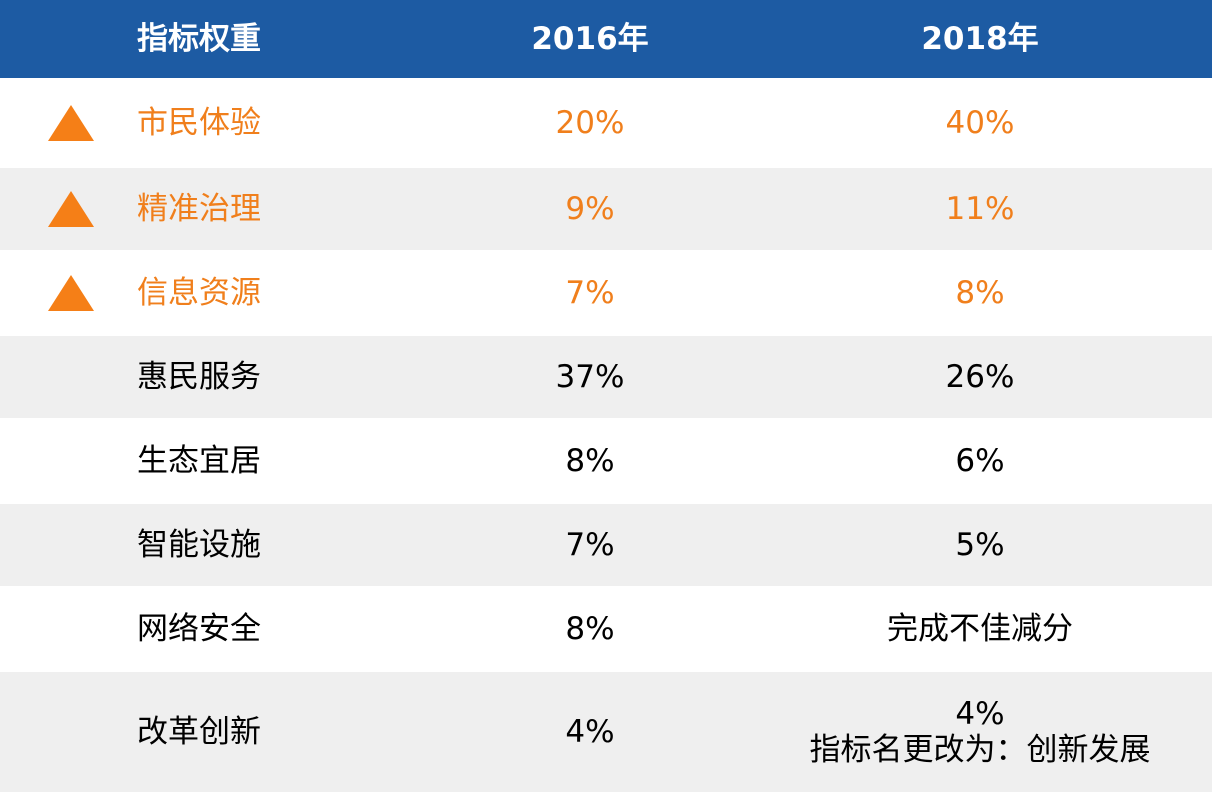  Describe the element at coordinates (590, 39) in the screenshot. I see `header-cell: 2016年` at that location.